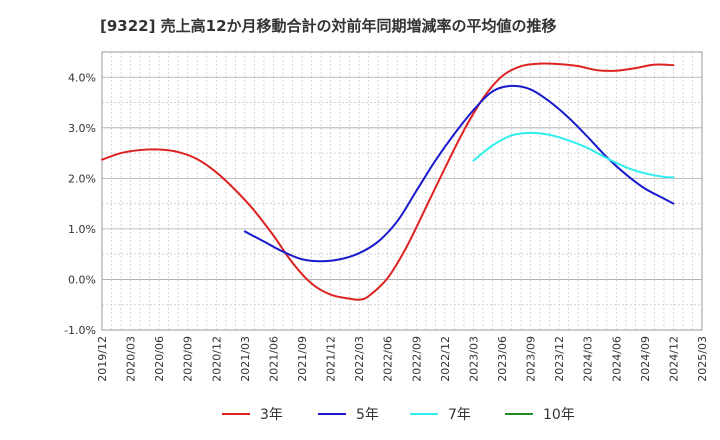 The height and width of the screenshot is (440, 720). Describe the element at coordinates (459, 415) in the screenshot. I see `legend-label: 7年` at that location.